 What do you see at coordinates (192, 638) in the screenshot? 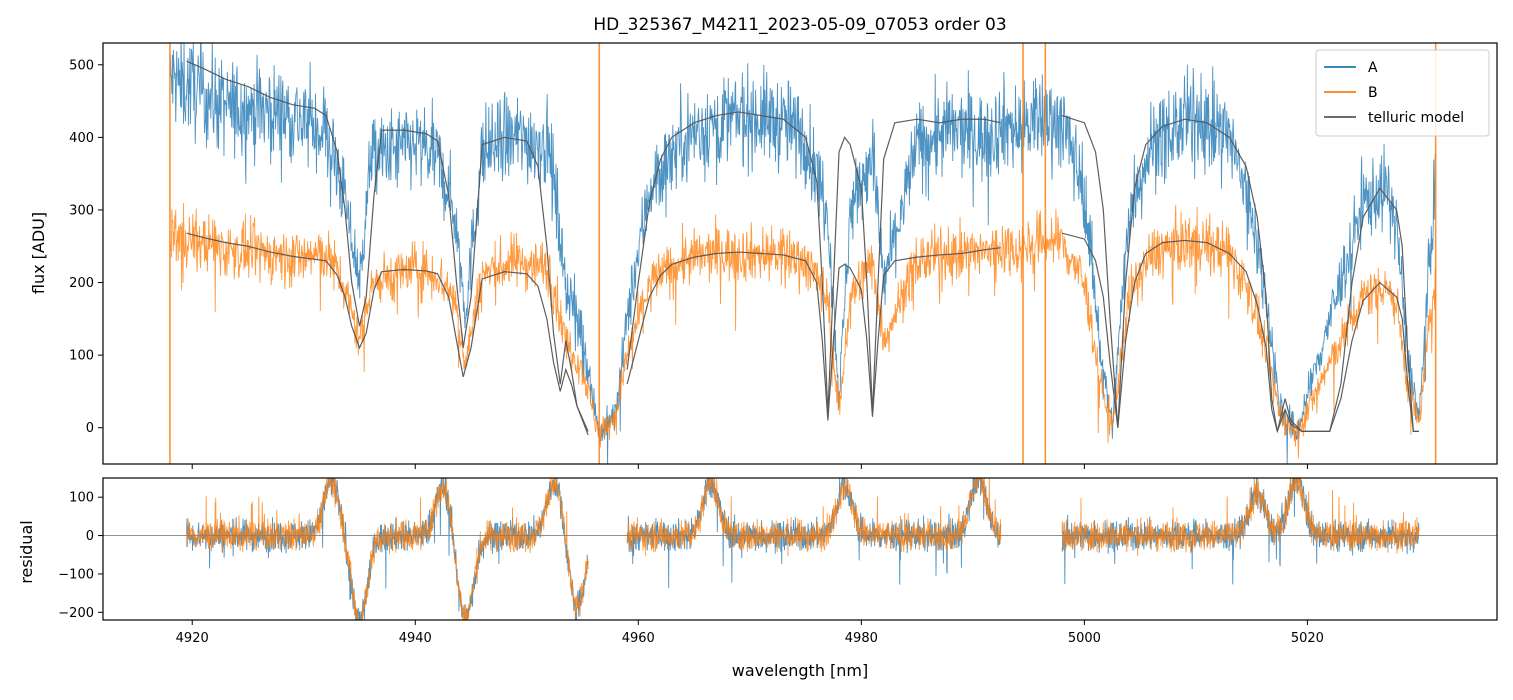
I see `x-tick-label: 4920` at bounding box center [192, 638].